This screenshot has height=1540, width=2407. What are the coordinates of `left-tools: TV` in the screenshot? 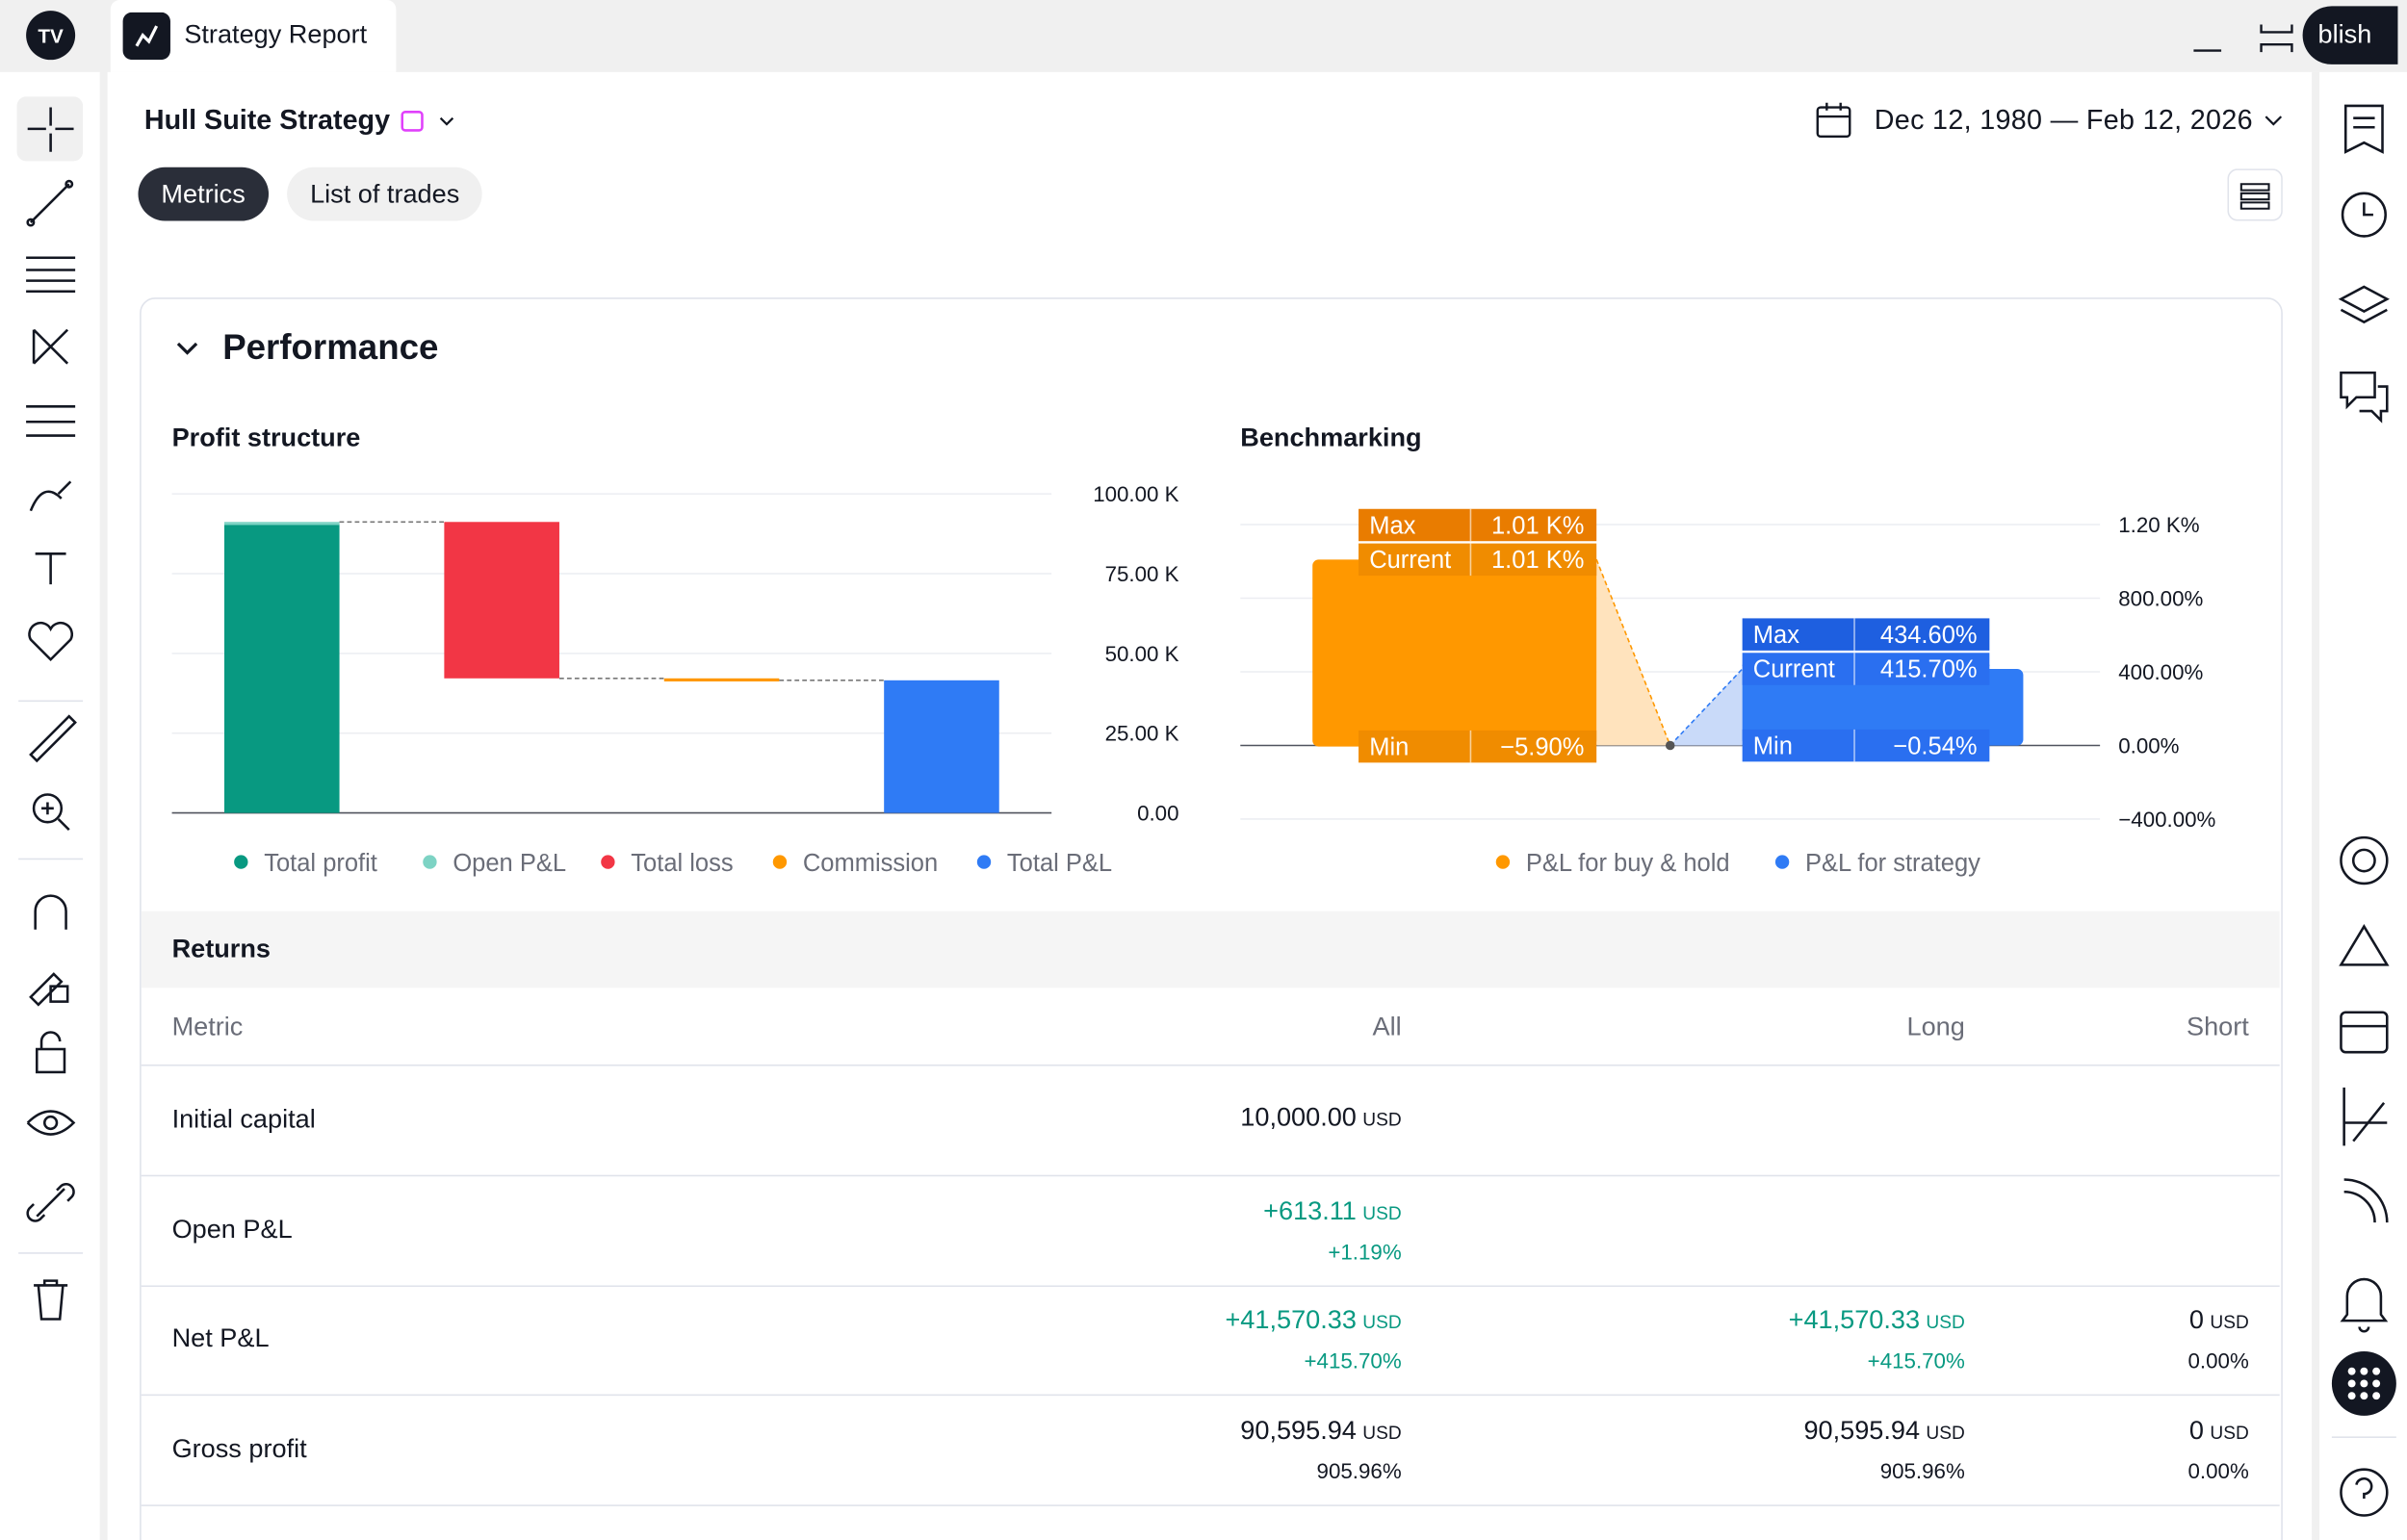 It's located at (50, 666).